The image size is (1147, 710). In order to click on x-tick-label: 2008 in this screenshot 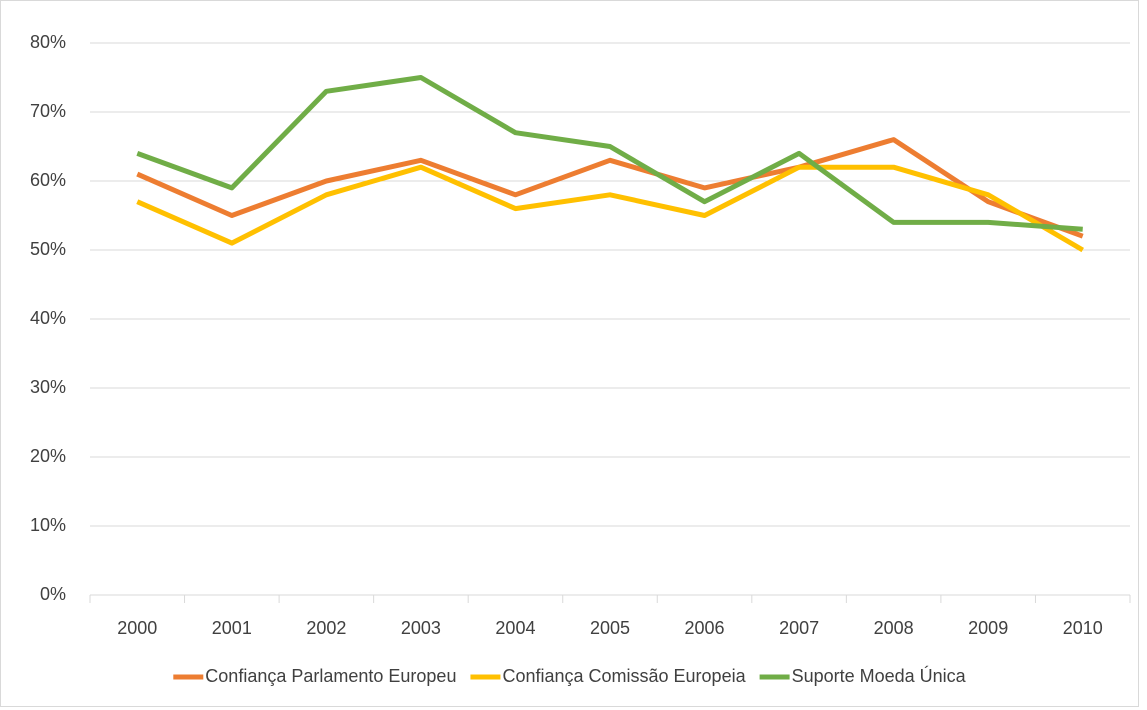, I will do `click(894, 628)`.